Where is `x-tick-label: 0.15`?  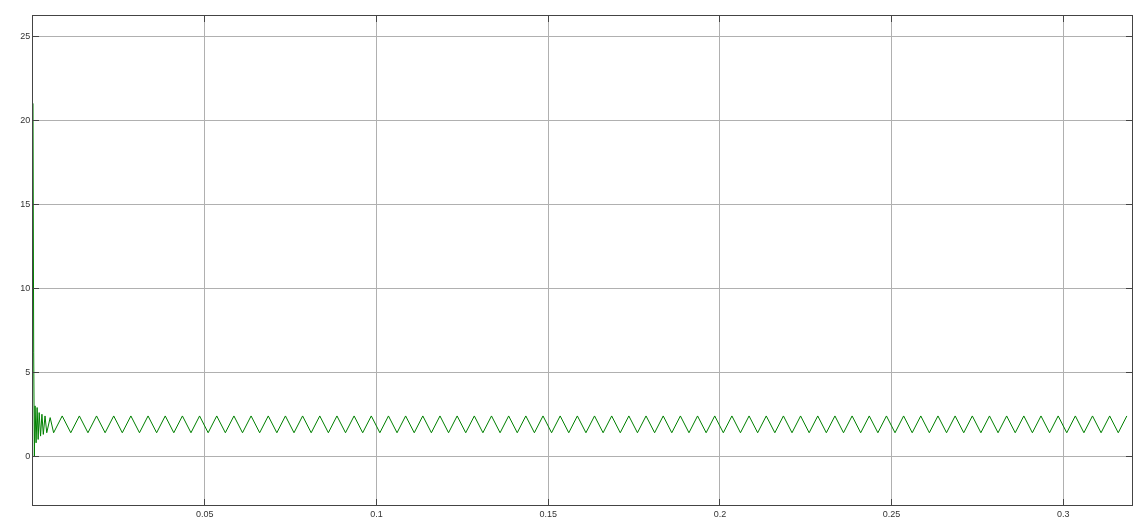 x-tick-label: 0.15 is located at coordinates (548, 513).